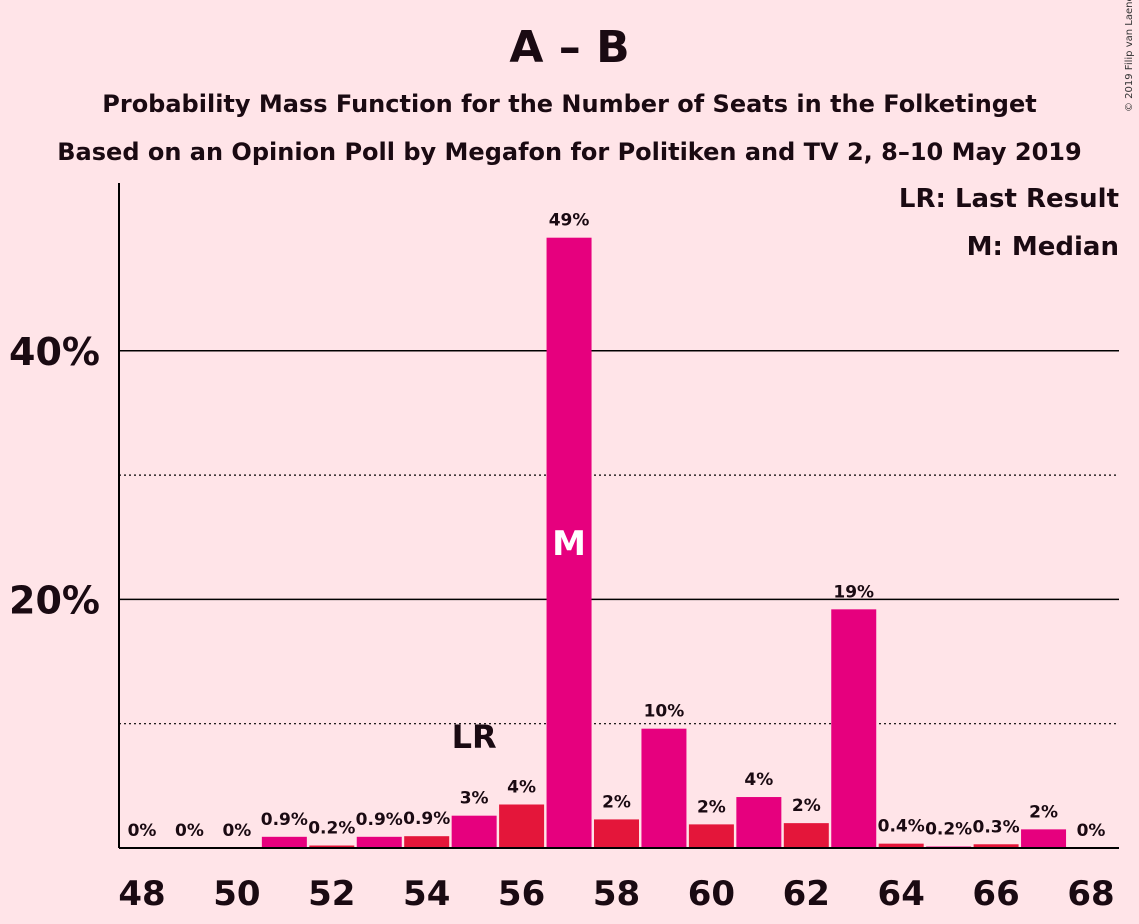  Describe the element at coordinates (569, 221) in the screenshot. I see `bar-value-label: 49%` at that location.